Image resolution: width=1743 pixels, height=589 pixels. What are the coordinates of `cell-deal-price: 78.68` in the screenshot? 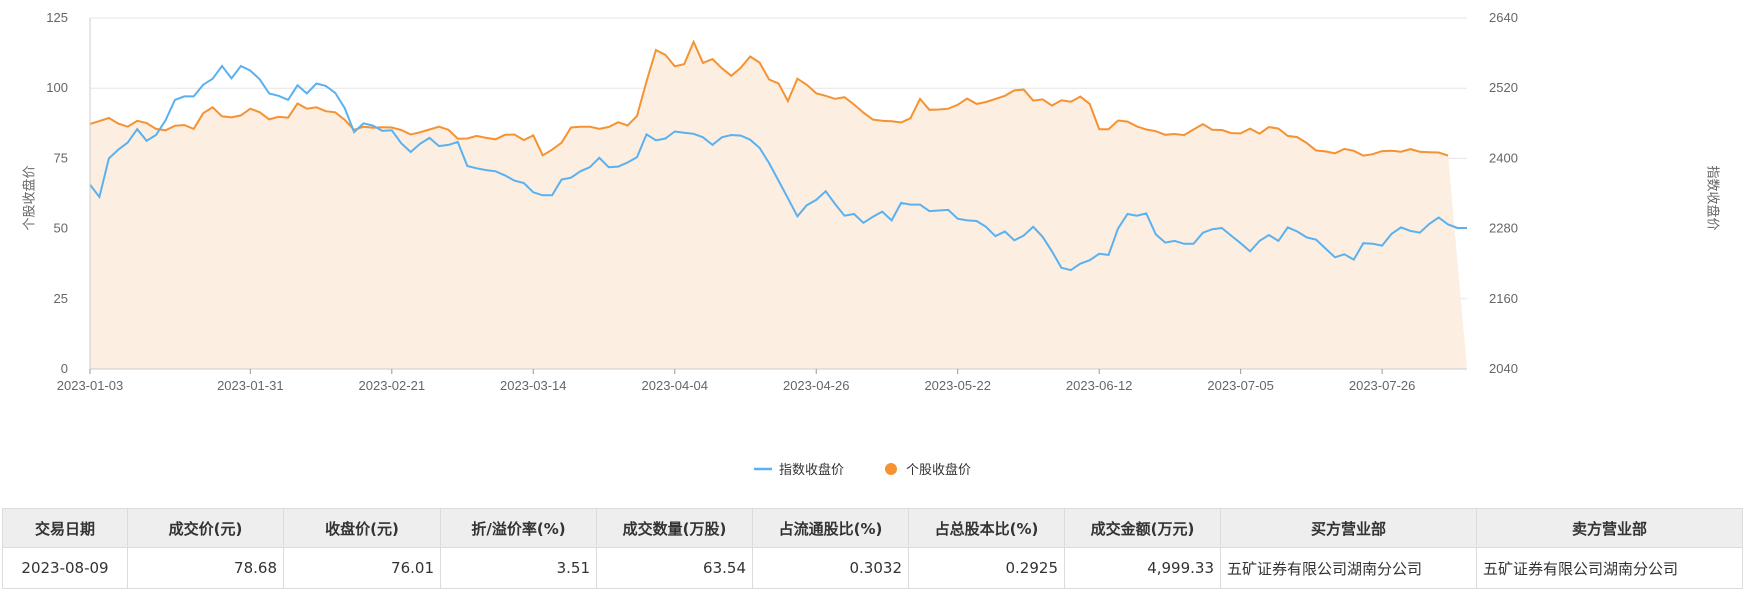 It's located at (205, 568).